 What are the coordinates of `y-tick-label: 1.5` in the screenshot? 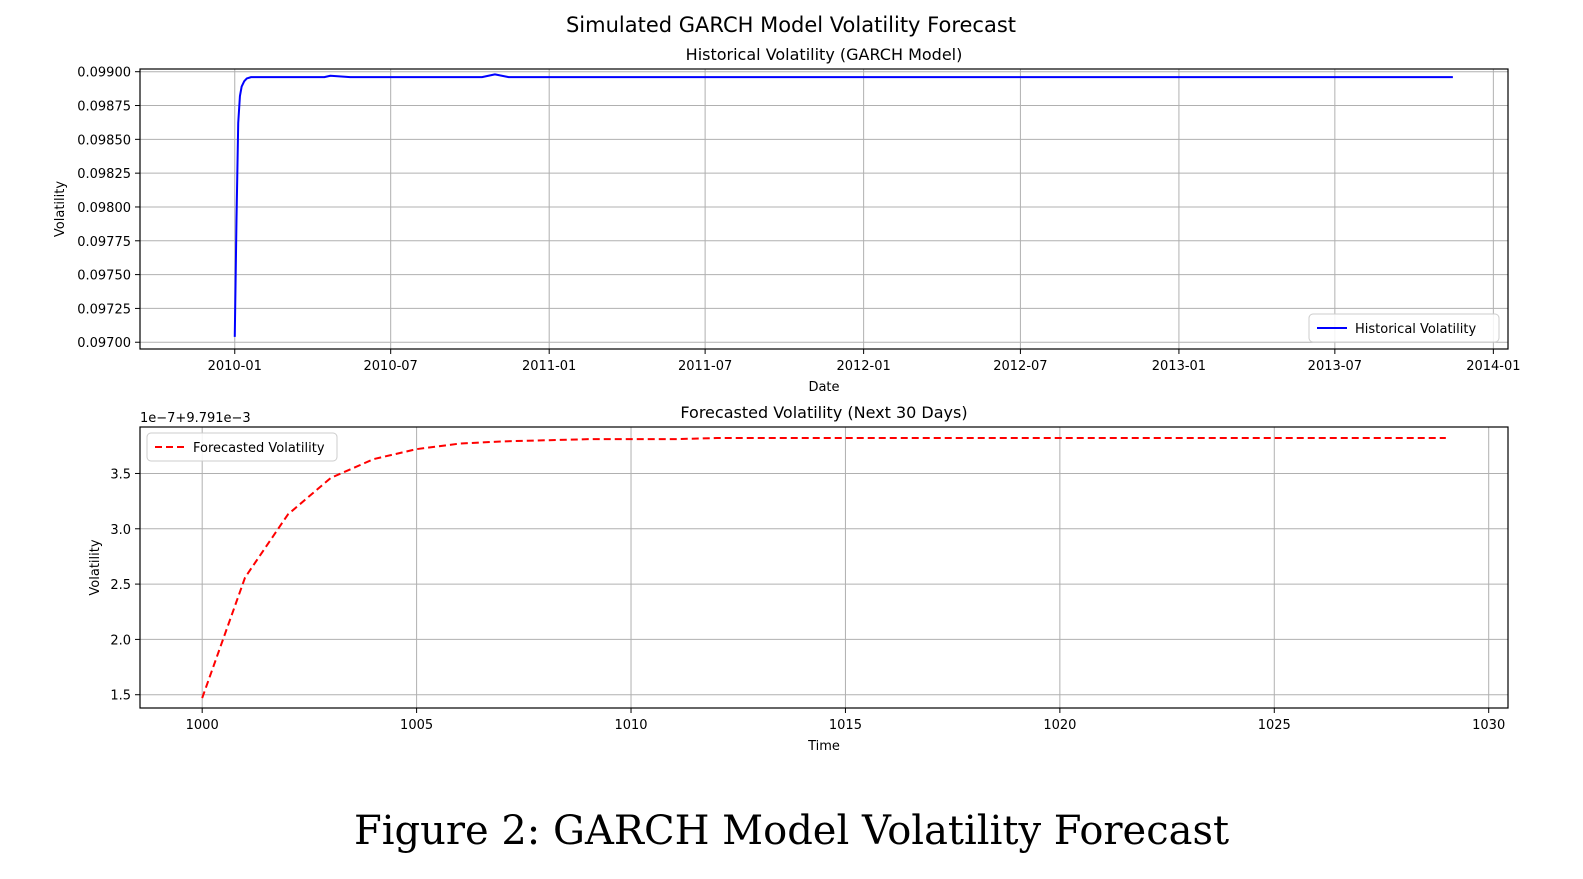 It's located at (120, 696).